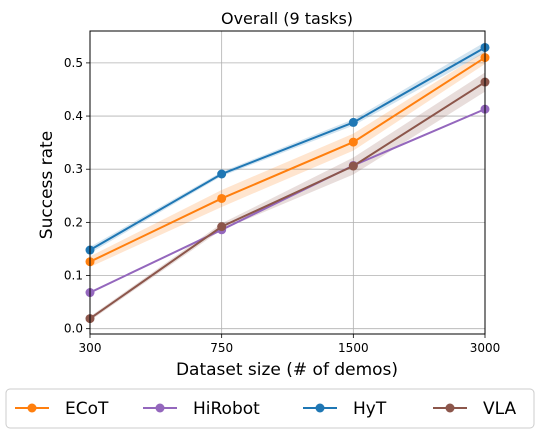 This screenshot has width=540, height=434. I want to click on x-tick-label: 750, so click(221, 348).